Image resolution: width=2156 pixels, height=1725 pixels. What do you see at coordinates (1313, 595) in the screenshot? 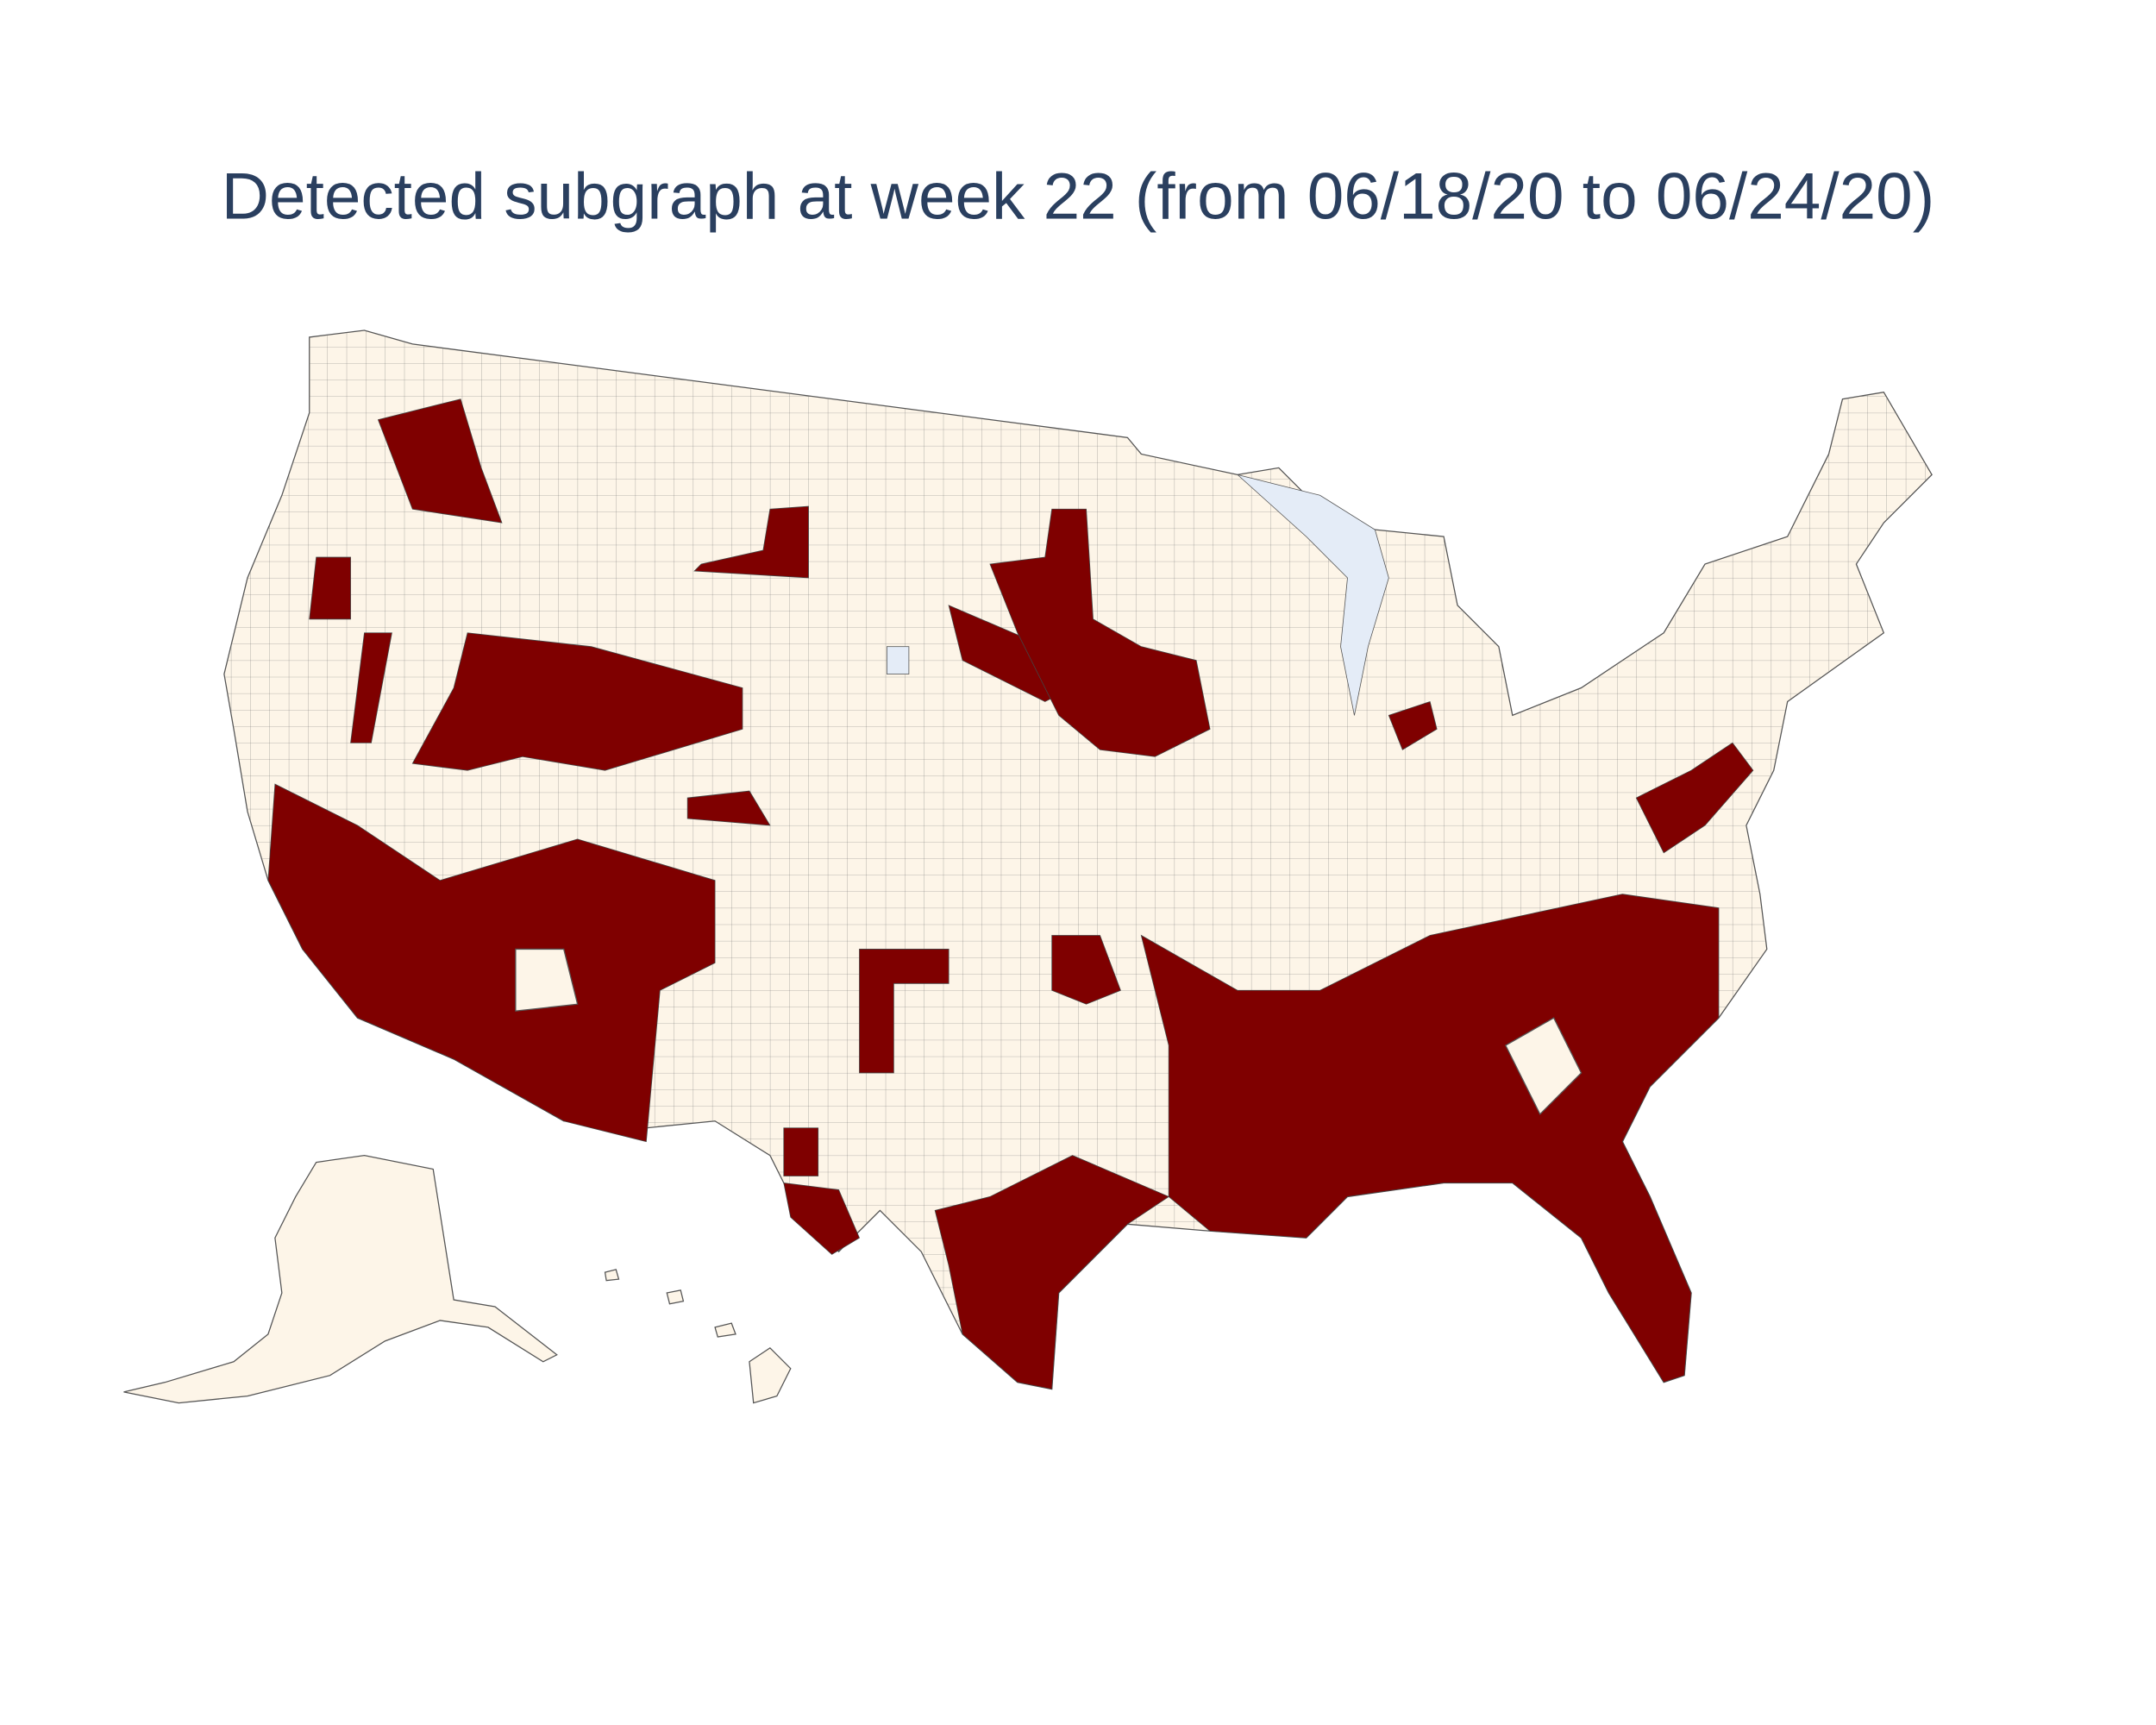
I see `great-lakes` at bounding box center [1313, 595].